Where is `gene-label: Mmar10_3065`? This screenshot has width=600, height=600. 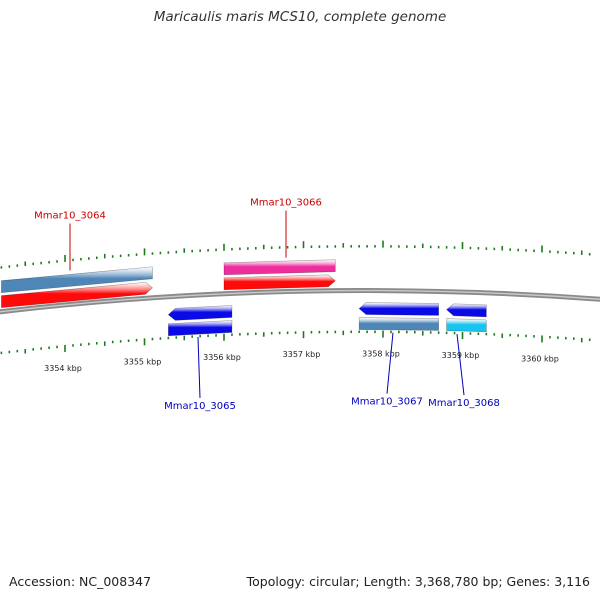
gene-label: Mmar10_3065 is located at coordinates (200, 406).